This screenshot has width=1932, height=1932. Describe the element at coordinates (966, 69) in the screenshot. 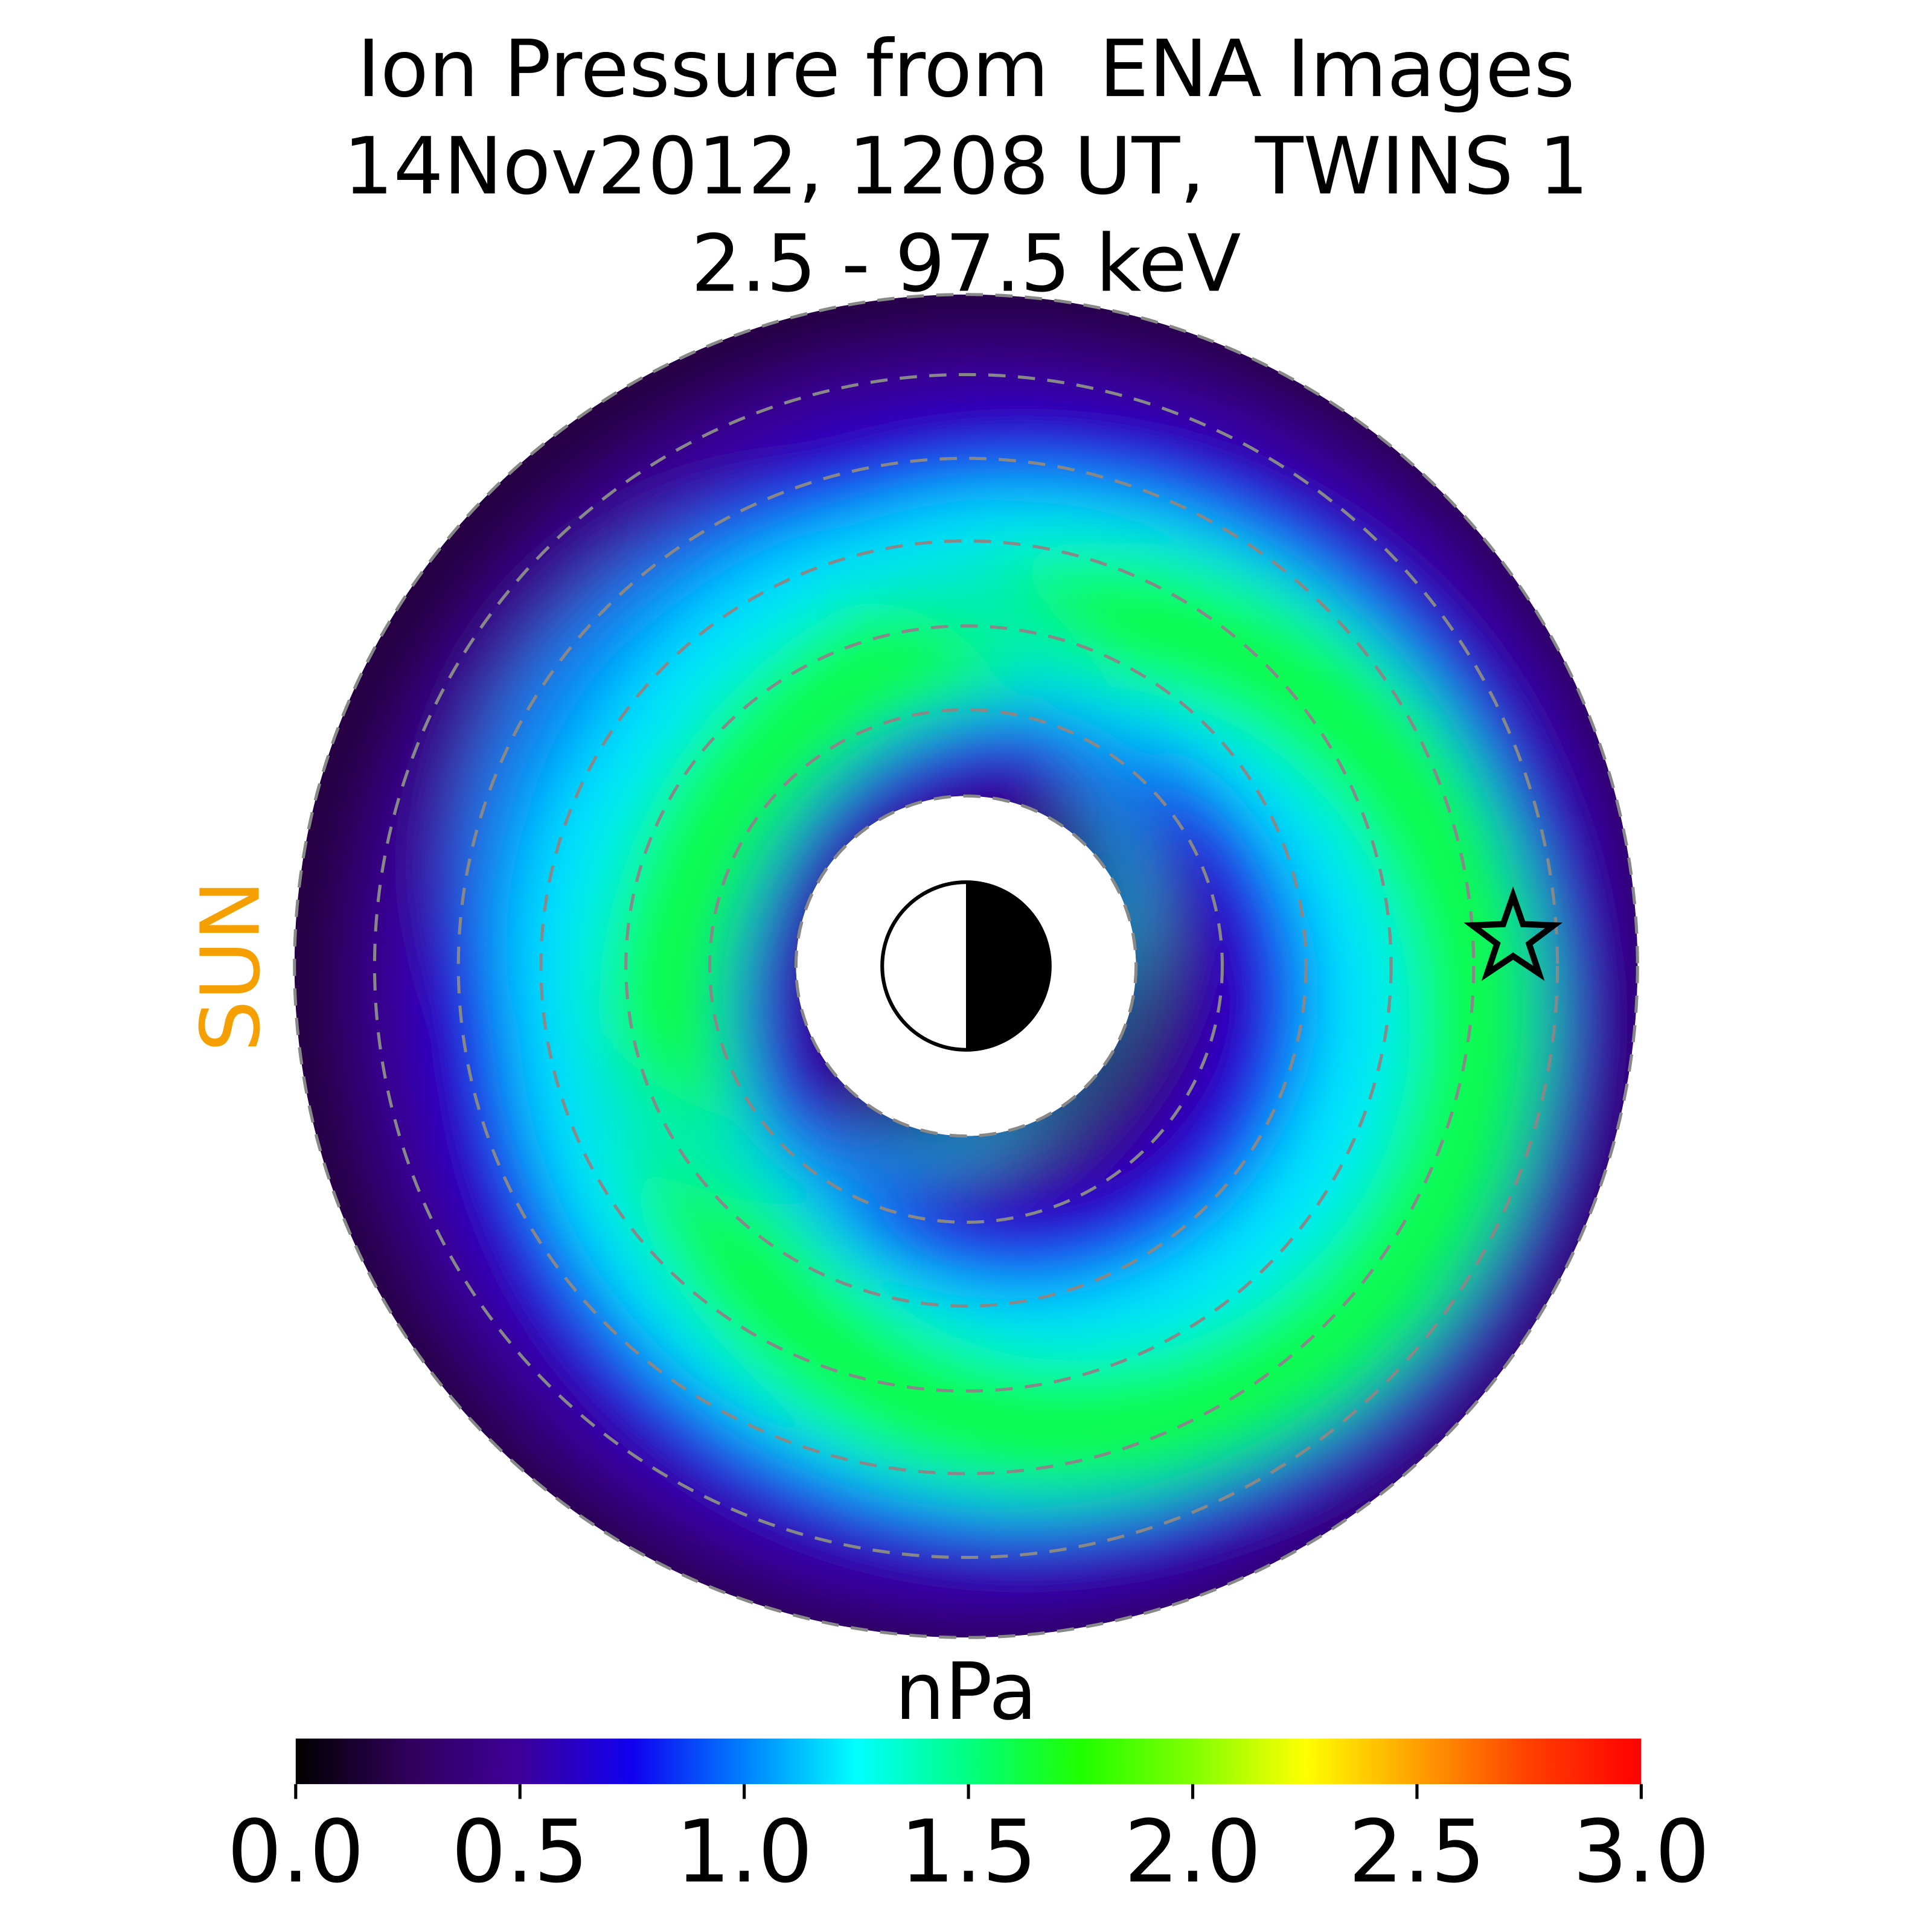

I see `title-line: Ion Pressure from ENA Images` at that location.